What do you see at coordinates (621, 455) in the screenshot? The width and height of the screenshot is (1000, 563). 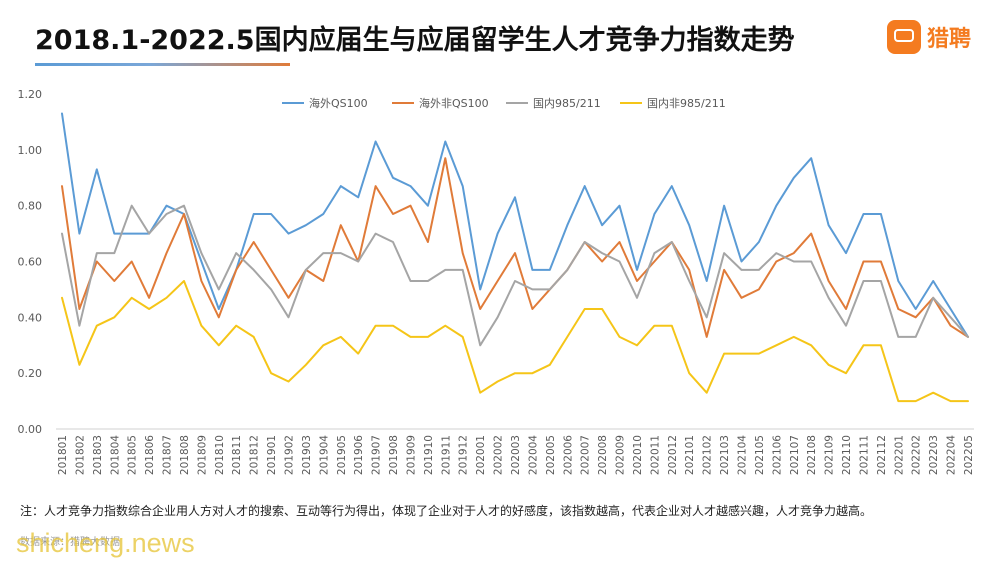 I see `x-tick-label: 202009` at bounding box center [621, 455].